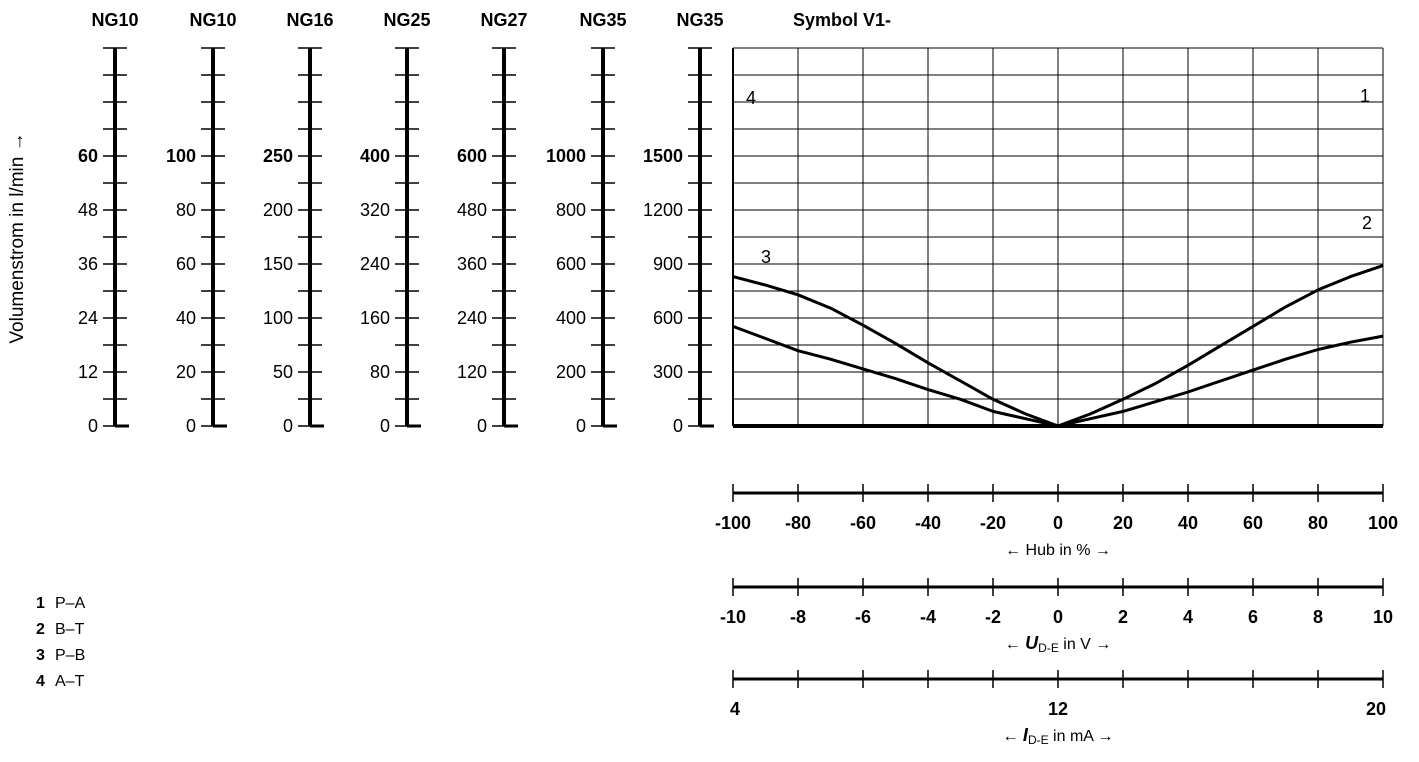 The height and width of the screenshot is (762, 1419). What do you see at coordinates (1032, 643) in the screenshot?
I see `caption-variable: U` at bounding box center [1032, 643].